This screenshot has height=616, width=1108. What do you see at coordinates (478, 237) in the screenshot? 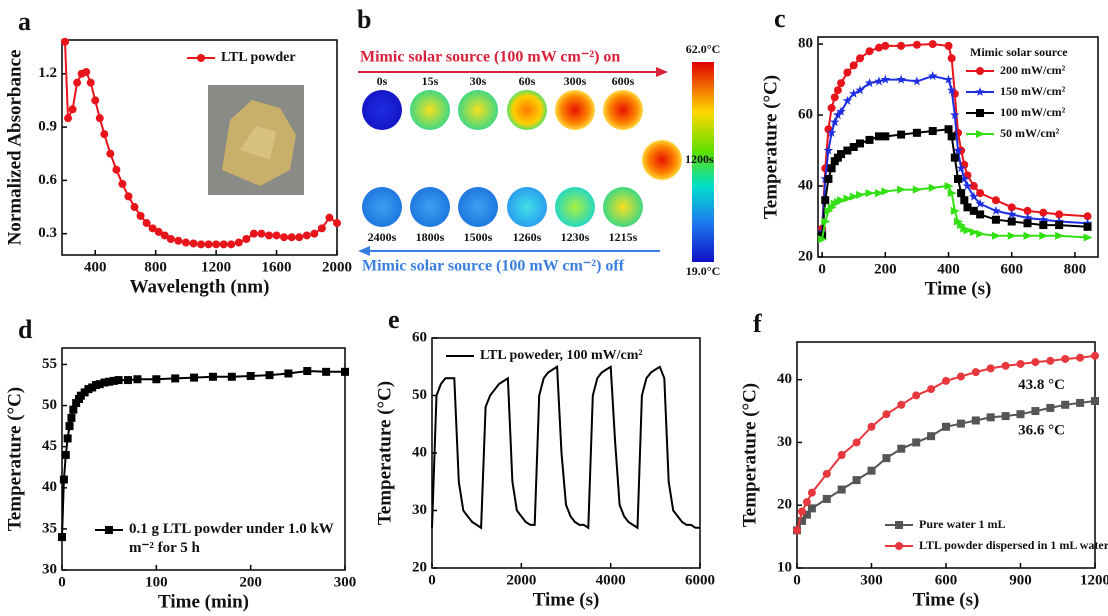
I see `time-label: 1500s` at bounding box center [478, 237].